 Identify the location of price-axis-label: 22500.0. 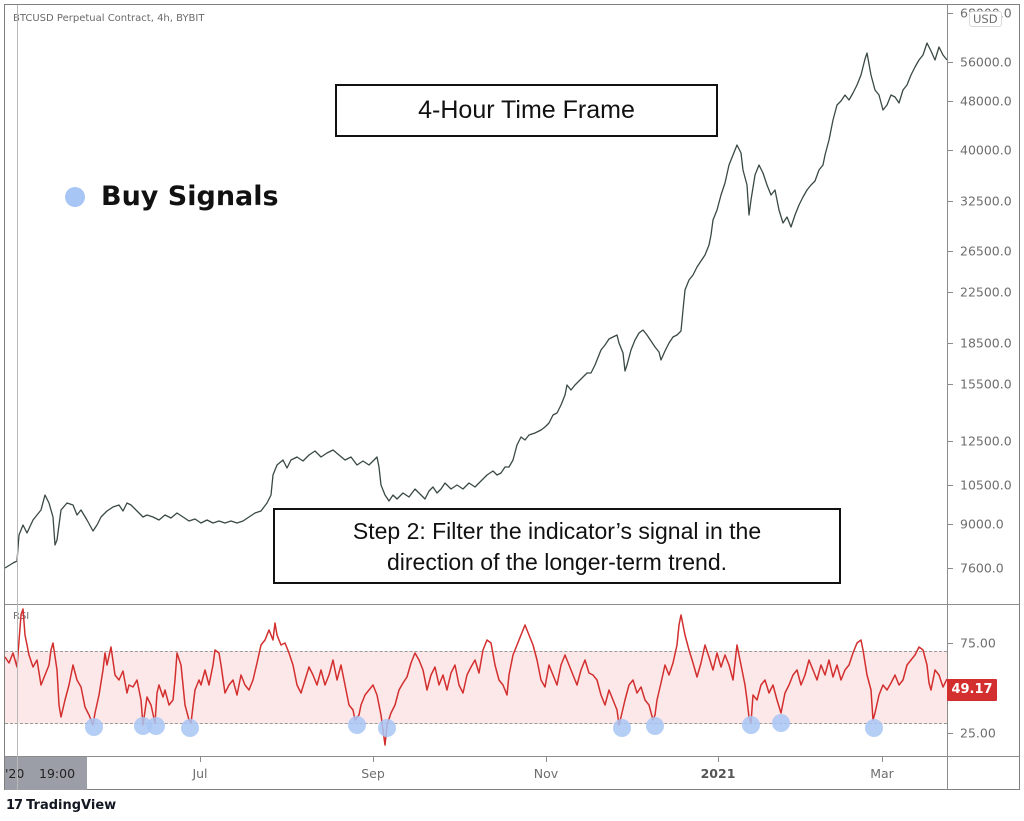
(986, 292).